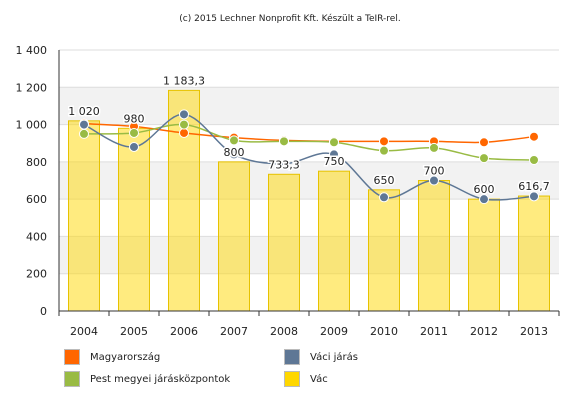  I want to click on x-tick-label: 2012, so click(484, 331).